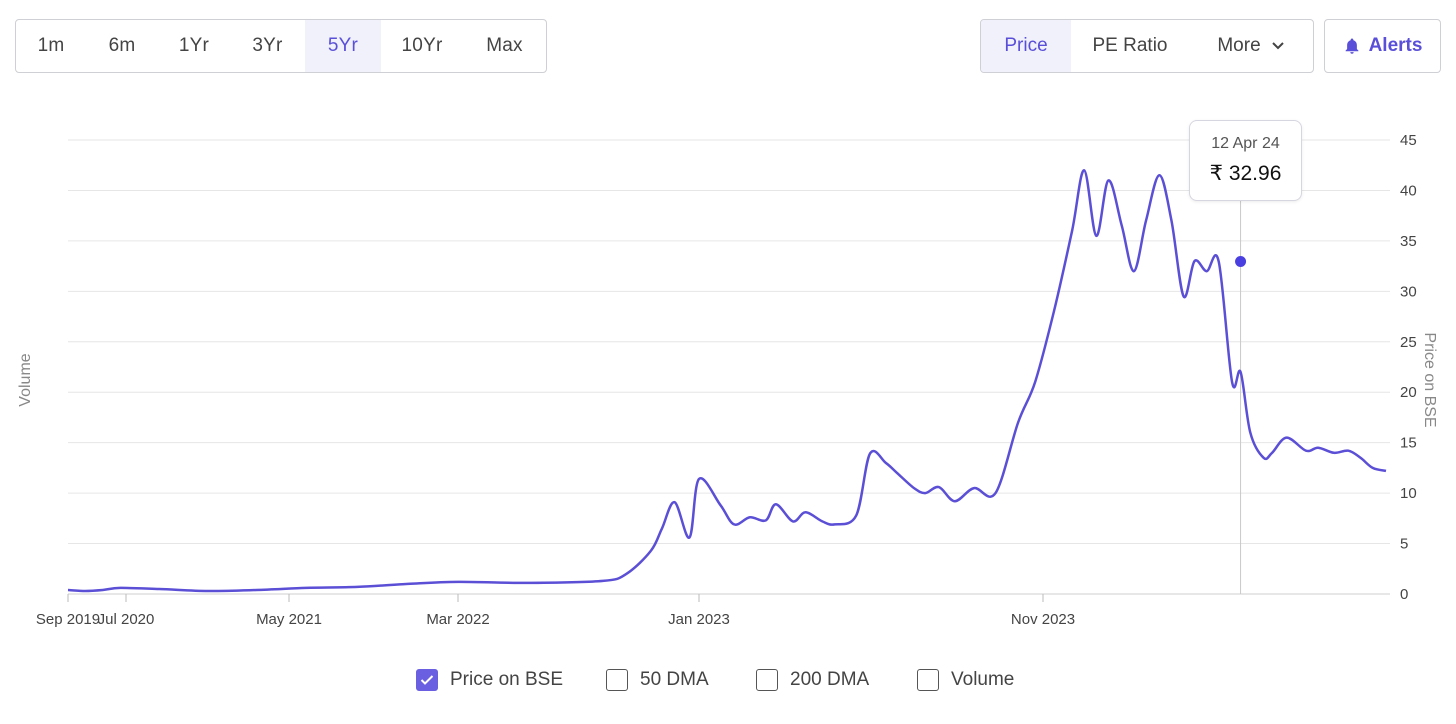 Image resolution: width=1456 pixels, height=724 pixels. Describe the element at coordinates (1239, 45) in the screenshot. I see `view-button-label: More` at that location.